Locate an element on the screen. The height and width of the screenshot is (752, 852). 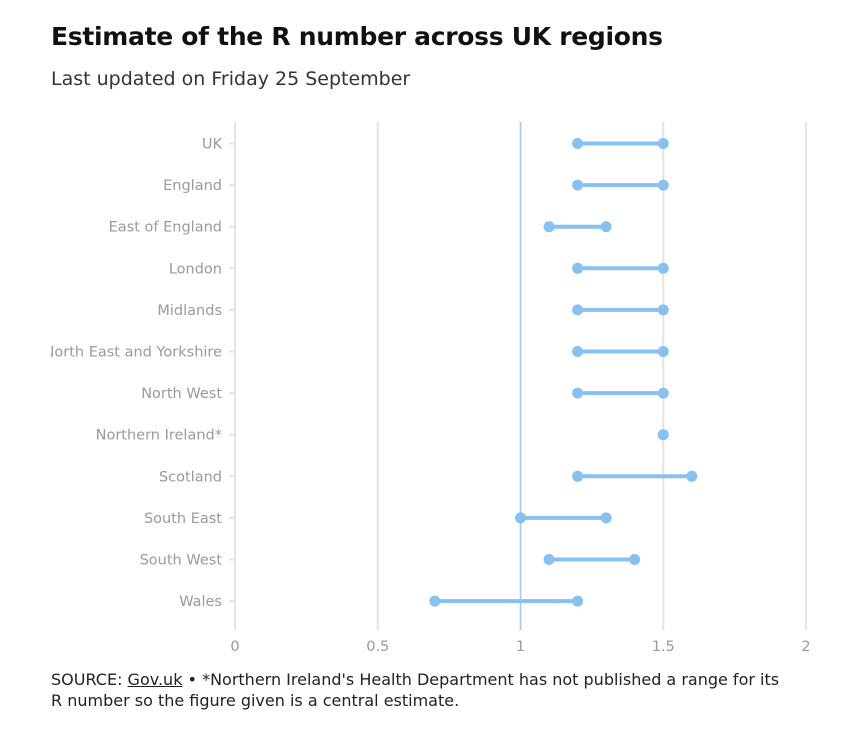
category-label: Midlands is located at coordinates (189, 311).